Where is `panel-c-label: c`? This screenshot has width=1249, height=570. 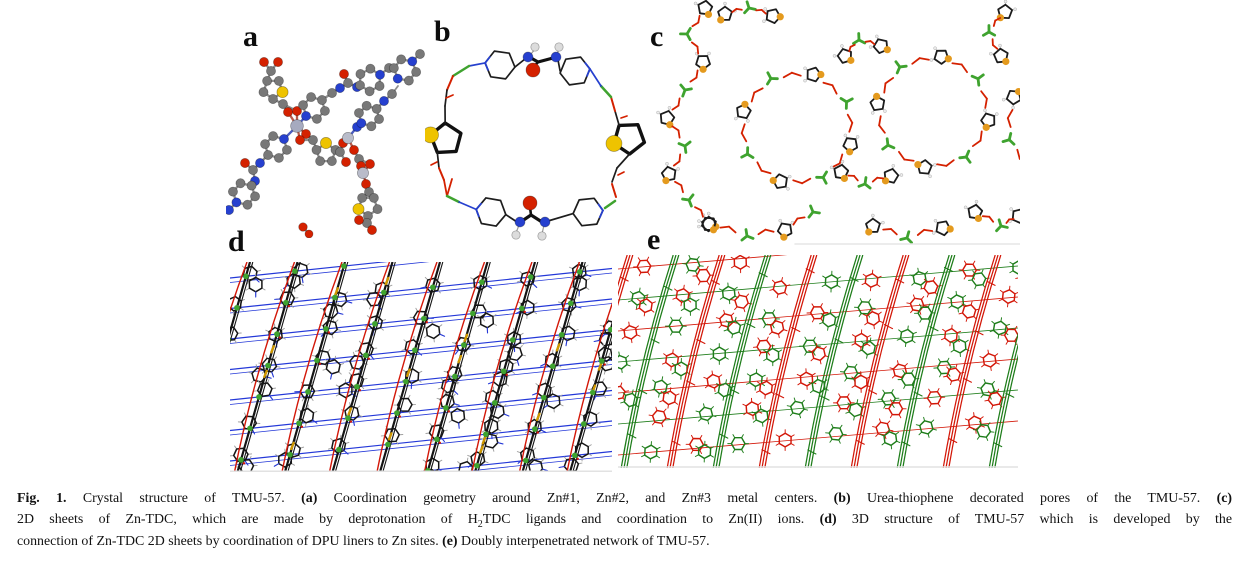 panel-c-label: c is located at coordinates (657, 36).